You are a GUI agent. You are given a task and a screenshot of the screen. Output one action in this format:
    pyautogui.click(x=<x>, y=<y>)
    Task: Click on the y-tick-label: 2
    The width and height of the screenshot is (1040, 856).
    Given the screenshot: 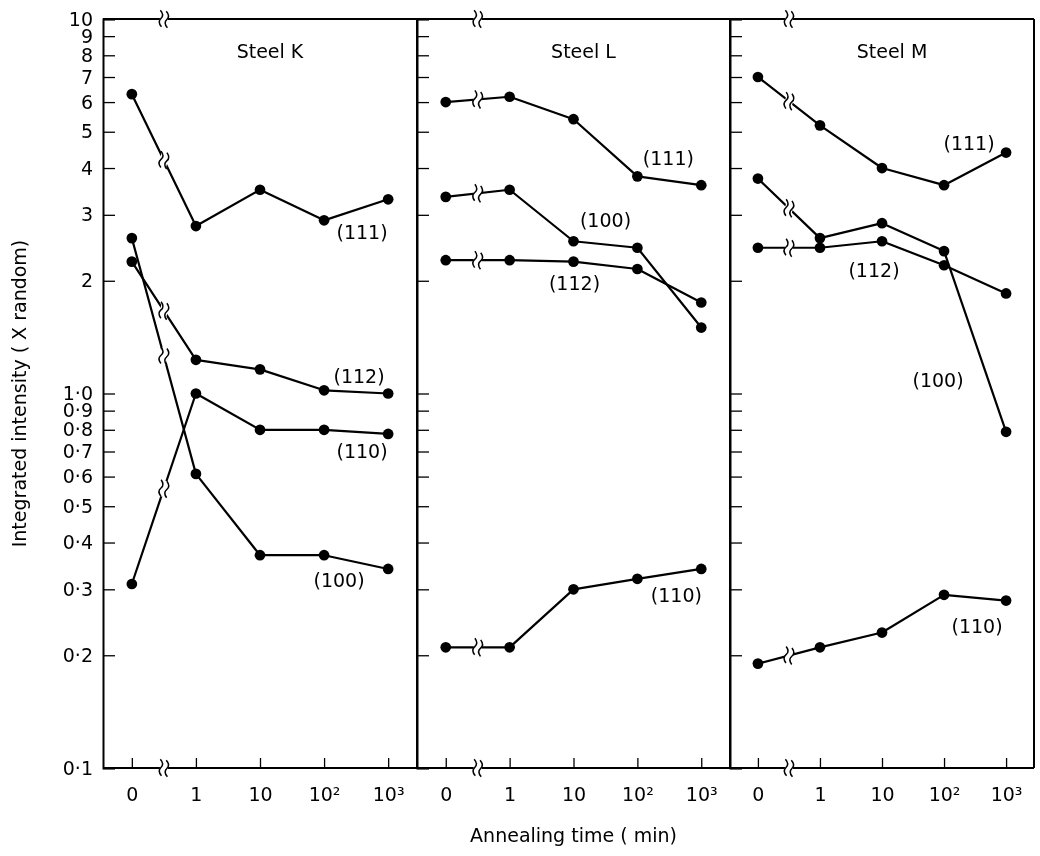 What is the action you would take?
    pyautogui.click(x=86, y=280)
    